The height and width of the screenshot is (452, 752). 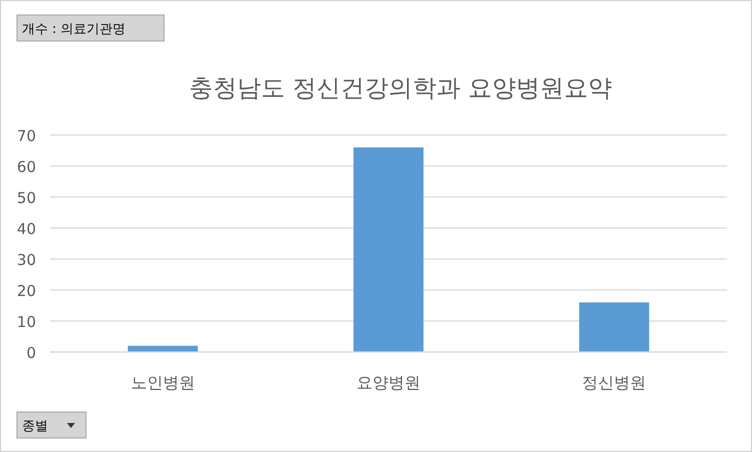 I want to click on text: 개수 : 의료기관명, so click(x=74, y=29).